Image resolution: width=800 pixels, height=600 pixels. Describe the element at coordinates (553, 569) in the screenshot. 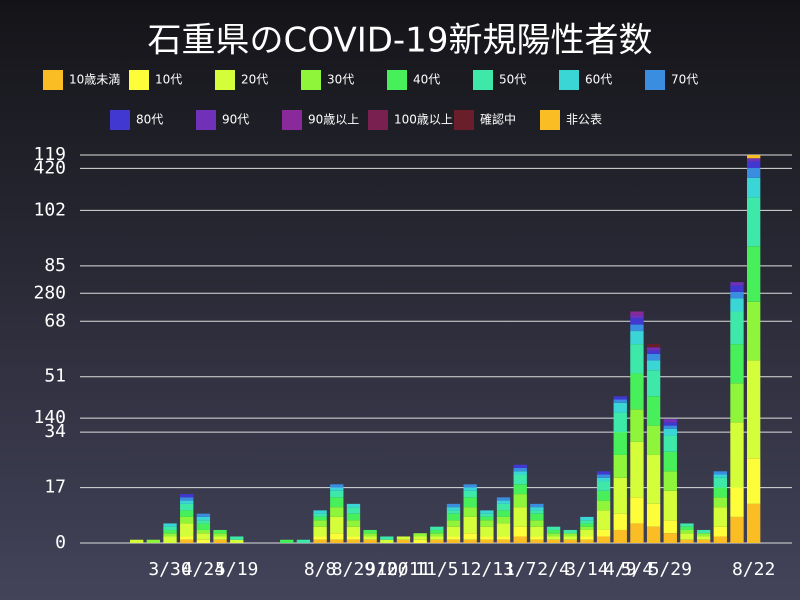

I see `x-tick-label: 2/4` at that location.